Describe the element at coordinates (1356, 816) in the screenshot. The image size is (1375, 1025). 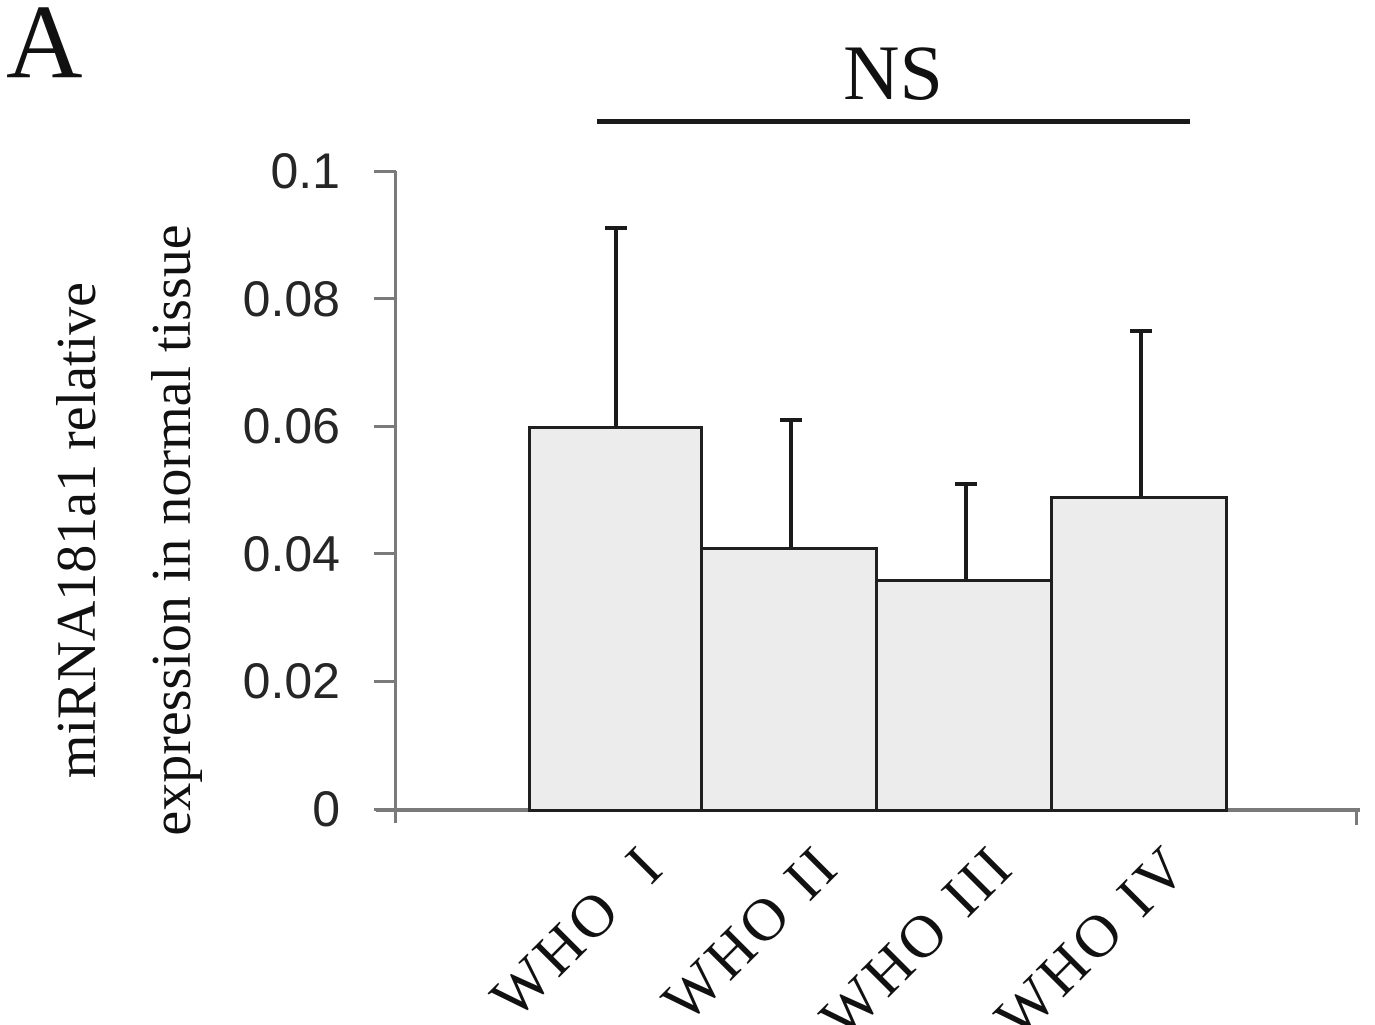
I see `x-axis-end-tick` at that location.